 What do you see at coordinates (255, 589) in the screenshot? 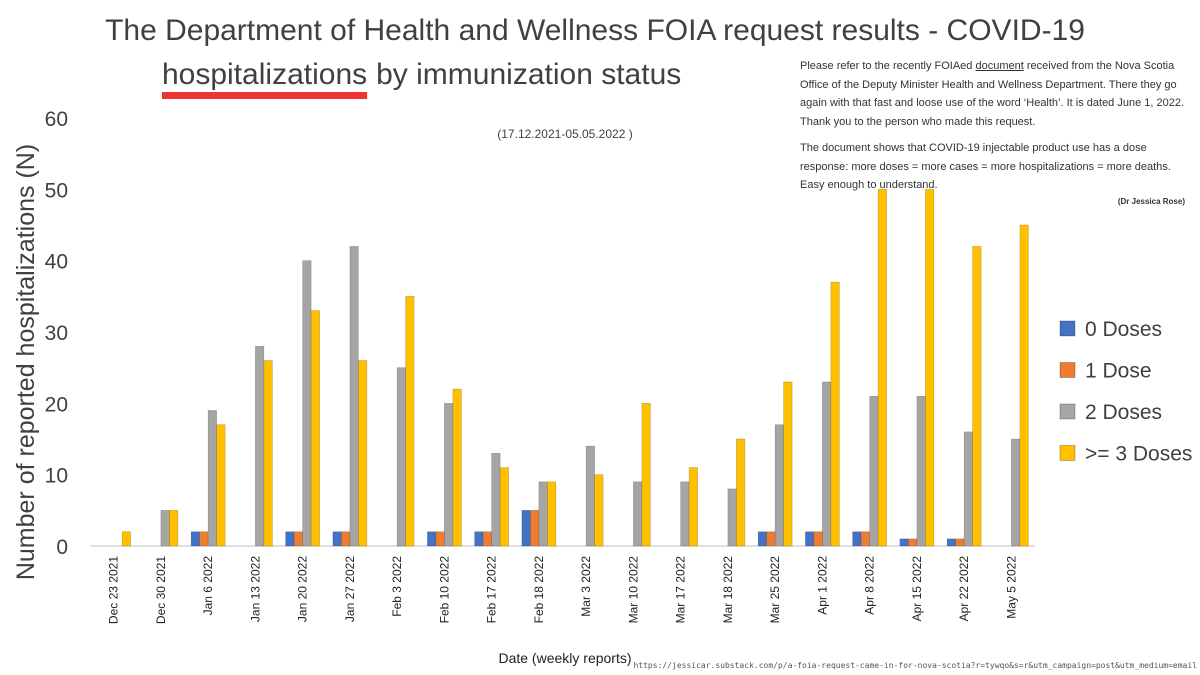
I see `x-tick-label: Jan 13 2022` at bounding box center [255, 589].